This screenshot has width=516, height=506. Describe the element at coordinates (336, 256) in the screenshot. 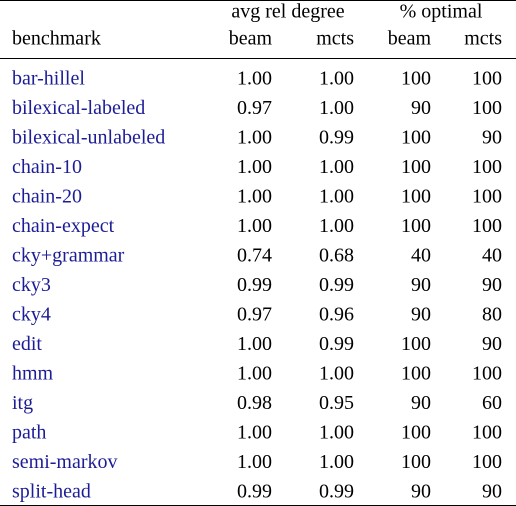

I see `cell-value: 0.68` at that location.